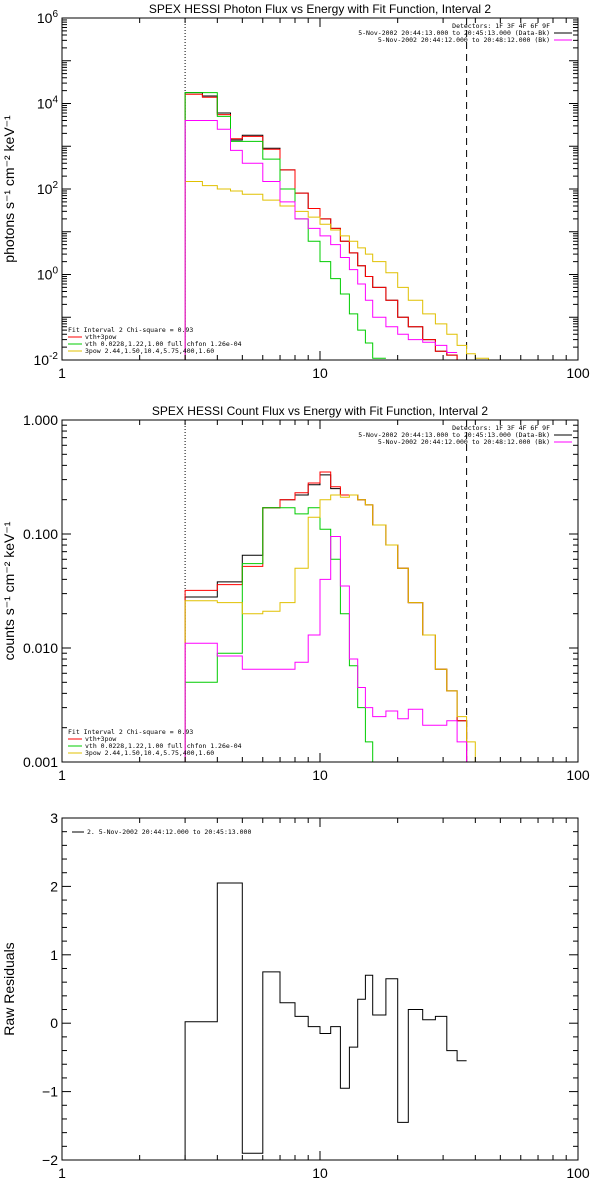 This screenshot has height=1200, width=600. What do you see at coordinates (40, 762) in the screenshot?
I see `y-tick-label: 0.001` at bounding box center [40, 762].